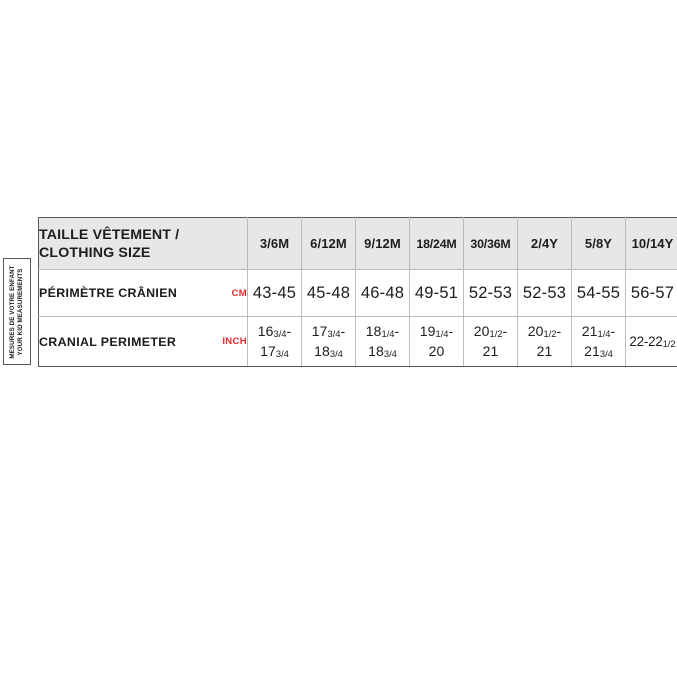 The image size is (677, 678). Describe the element at coordinates (436, 341) in the screenshot. I see `inch-value-18-24m: 191/4- 20` at that location.